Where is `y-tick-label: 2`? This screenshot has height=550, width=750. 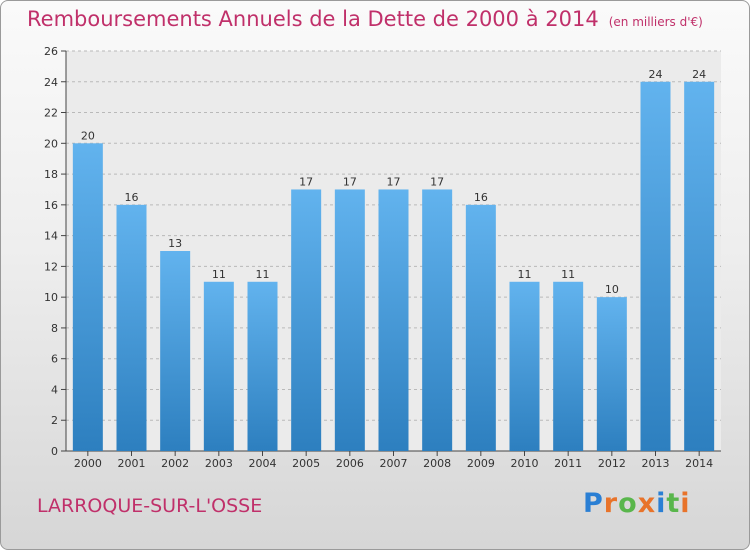
y-tick-label: 2 is located at coordinates (54, 420).